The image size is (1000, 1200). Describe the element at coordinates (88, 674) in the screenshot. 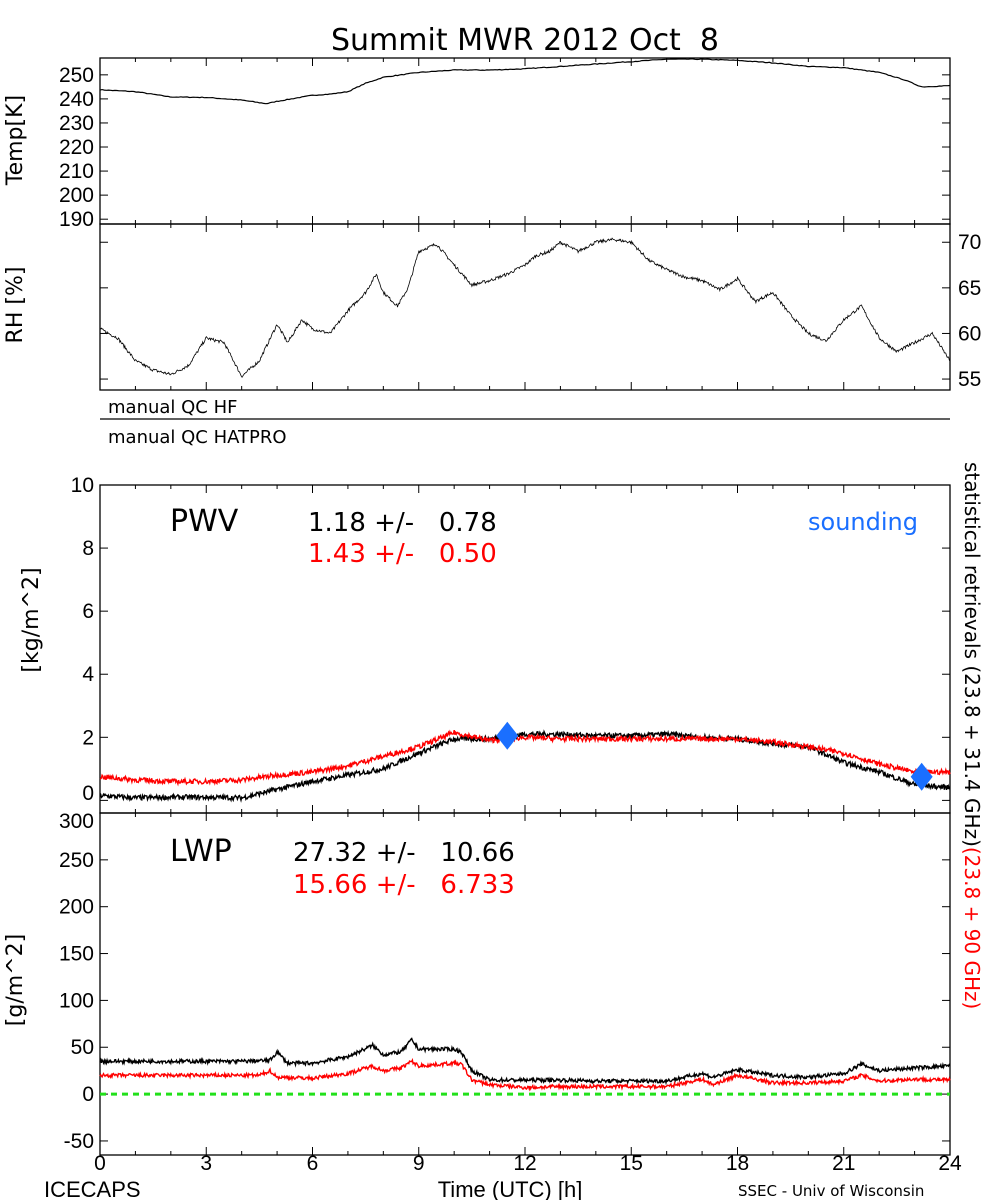

I see `y-tick-label: 4` at that location.